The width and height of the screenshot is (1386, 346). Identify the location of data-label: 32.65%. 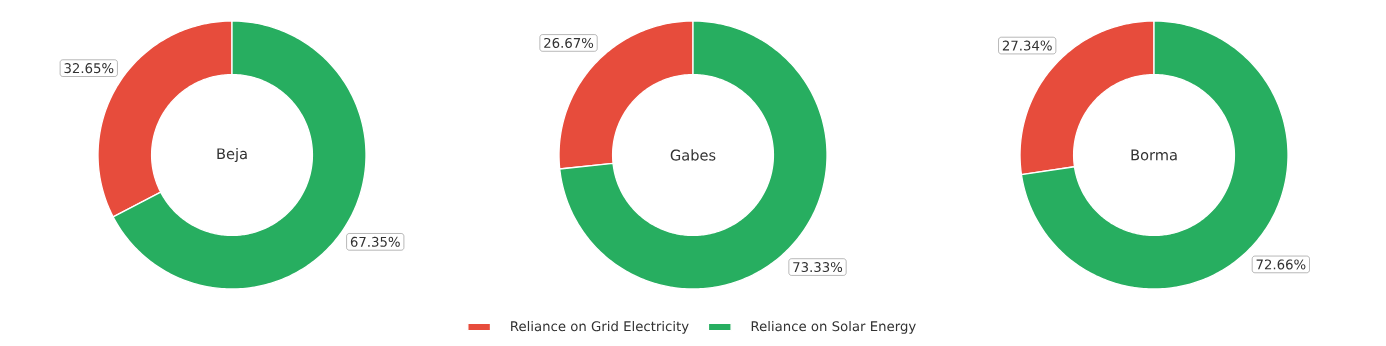
(89, 68).